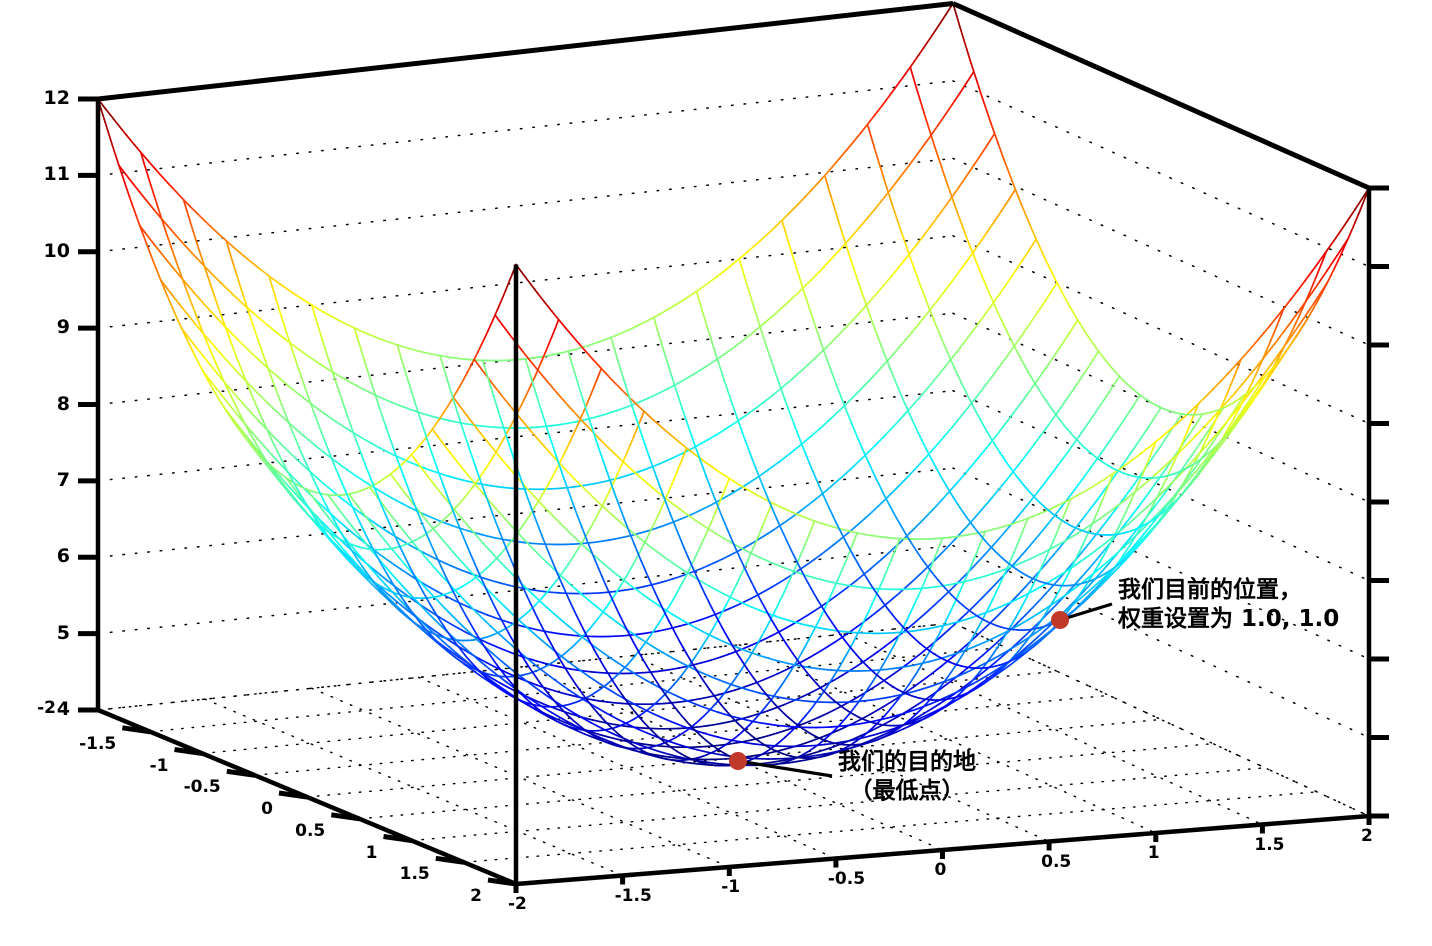  I want to click on destination-annotation: 我们的目的地 （最低点）, so click(907, 777).